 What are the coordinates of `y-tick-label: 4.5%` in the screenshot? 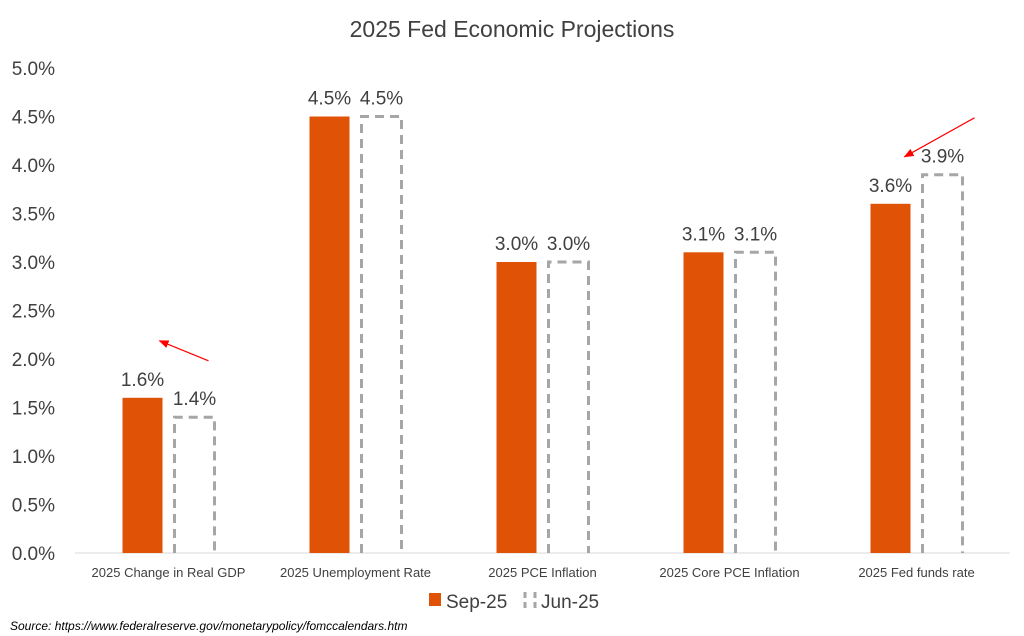 It's located at (33, 118).